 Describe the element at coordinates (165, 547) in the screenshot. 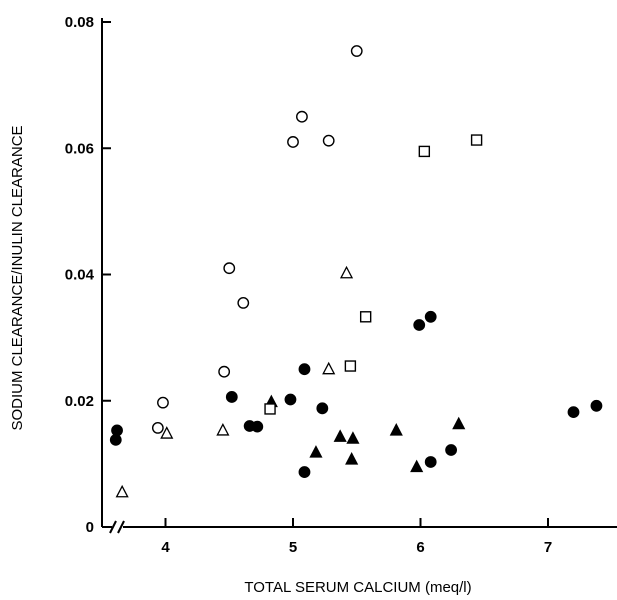

I see `x-tick-label: 4` at that location.